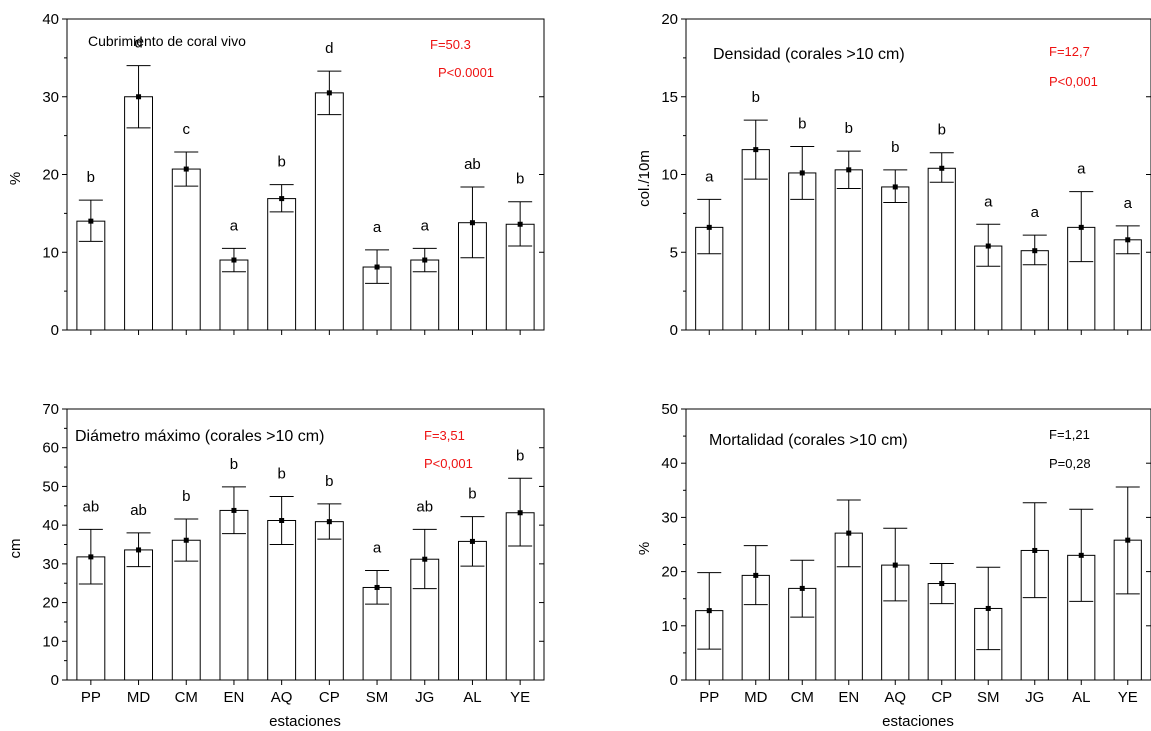 The width and height of the screenshot is (1151, 731). I want to click on y-tick-label: 50, so click(50, 486).